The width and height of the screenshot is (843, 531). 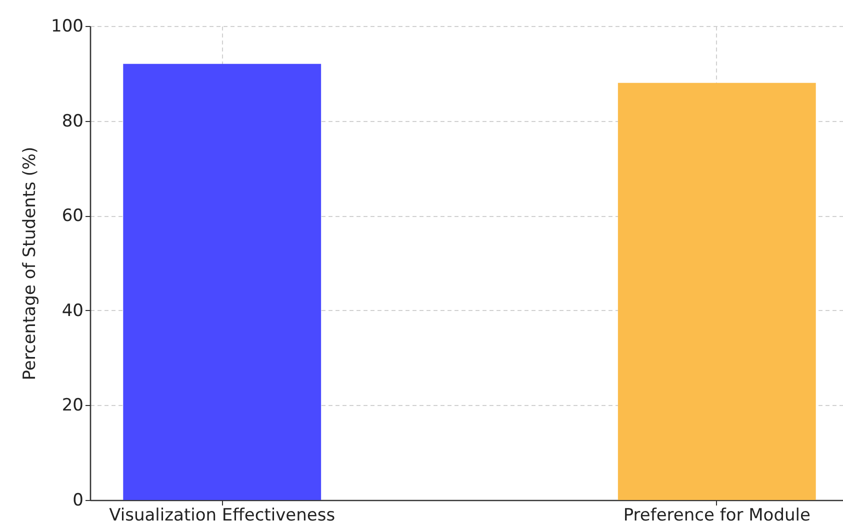 What do you see at coordinates (30, 263) in the screenshot?
I see `y-axis-title: Percentage of Students (%)` at bounding box center [30, 263].